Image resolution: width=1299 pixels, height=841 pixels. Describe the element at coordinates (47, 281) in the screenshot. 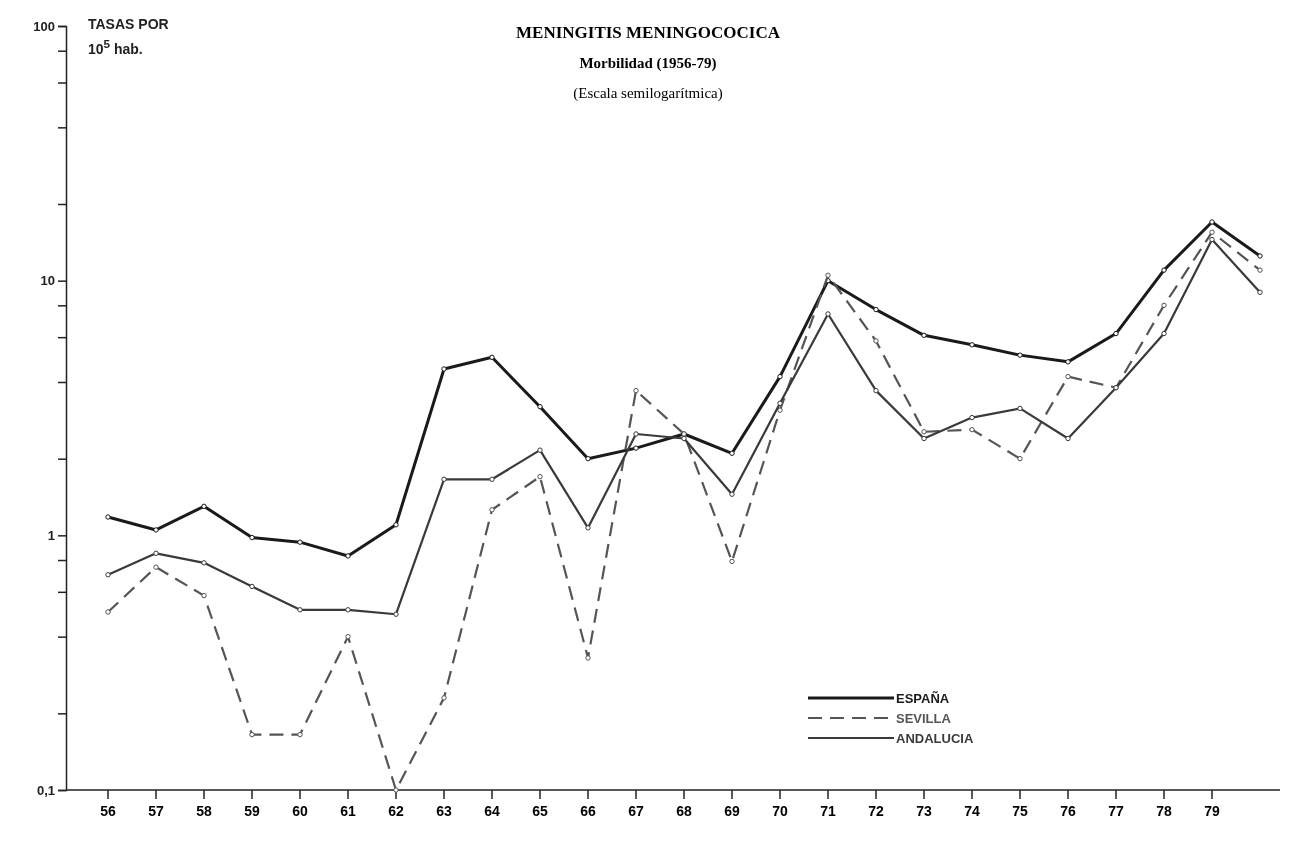

I see `y-tick-label: 10` at that location.